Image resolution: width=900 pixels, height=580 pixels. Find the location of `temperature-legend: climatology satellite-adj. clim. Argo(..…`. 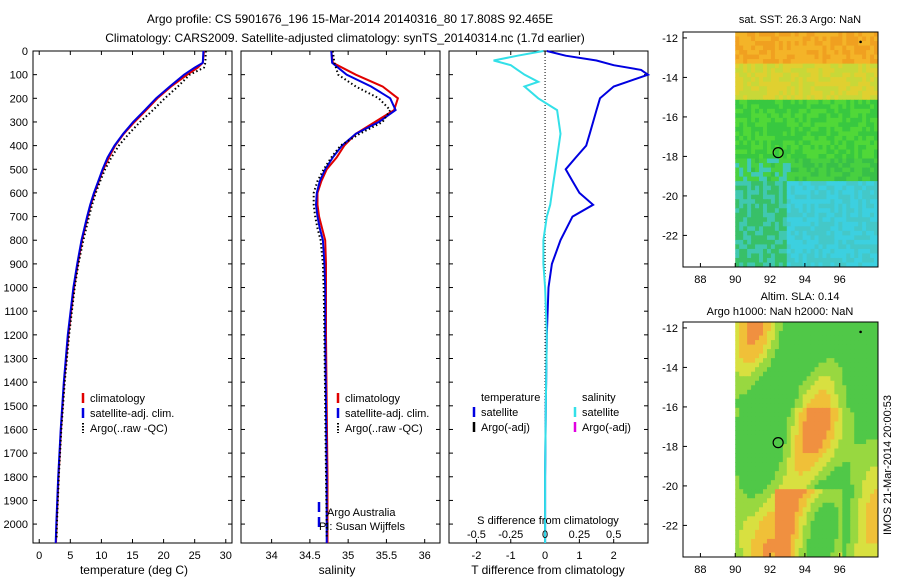

temperature-legend: climatology satellite-adj. clim. Argo(..… is located at coordinates (127, 414).